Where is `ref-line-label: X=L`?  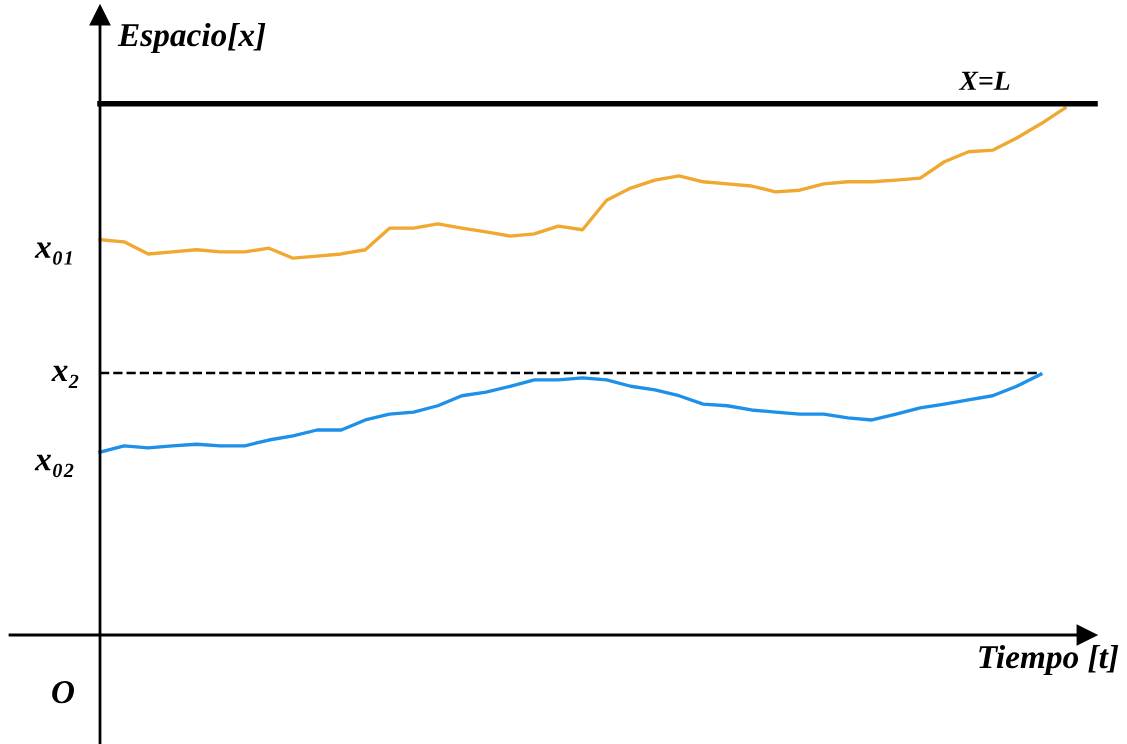 ref-line-label: X=L is located at coordinates (984, 80).